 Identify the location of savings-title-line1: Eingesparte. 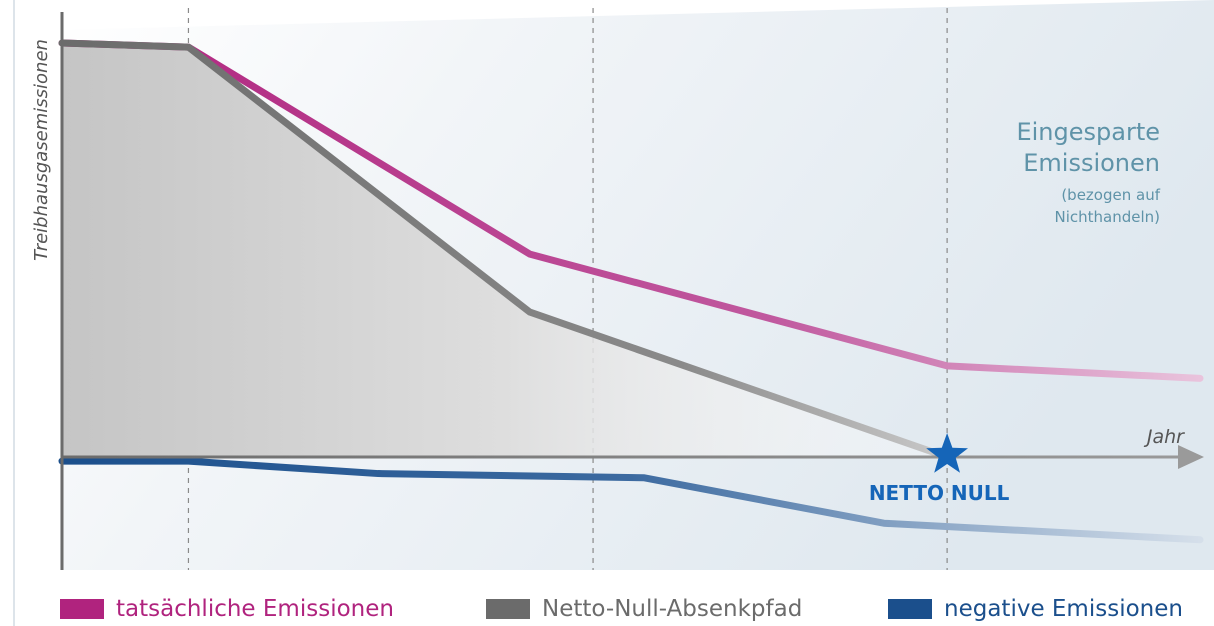
(1088, 132).